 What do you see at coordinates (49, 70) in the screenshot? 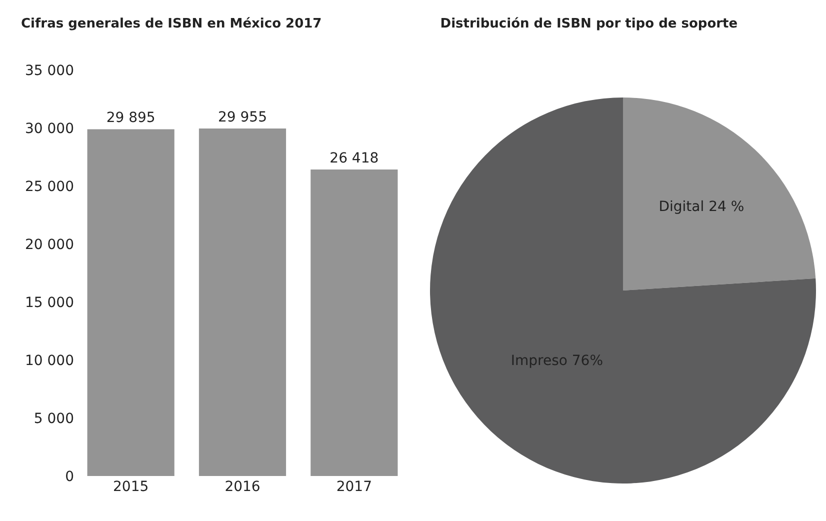
I see `y-tick-label: 35 000` at bounding box center [49, 70].